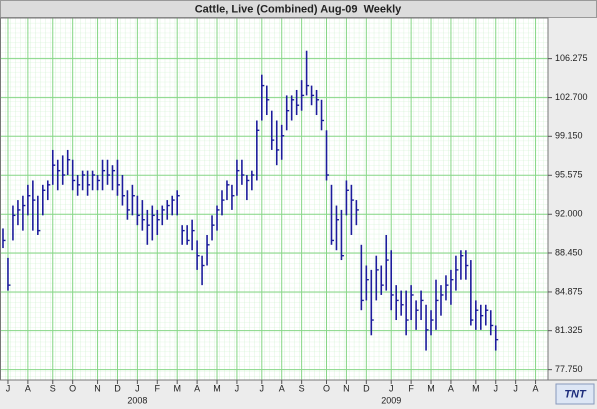 Image resolution: width=597 pixels, height=409 pixels. I want to click on logo-text: TNT, so click(575, 394).